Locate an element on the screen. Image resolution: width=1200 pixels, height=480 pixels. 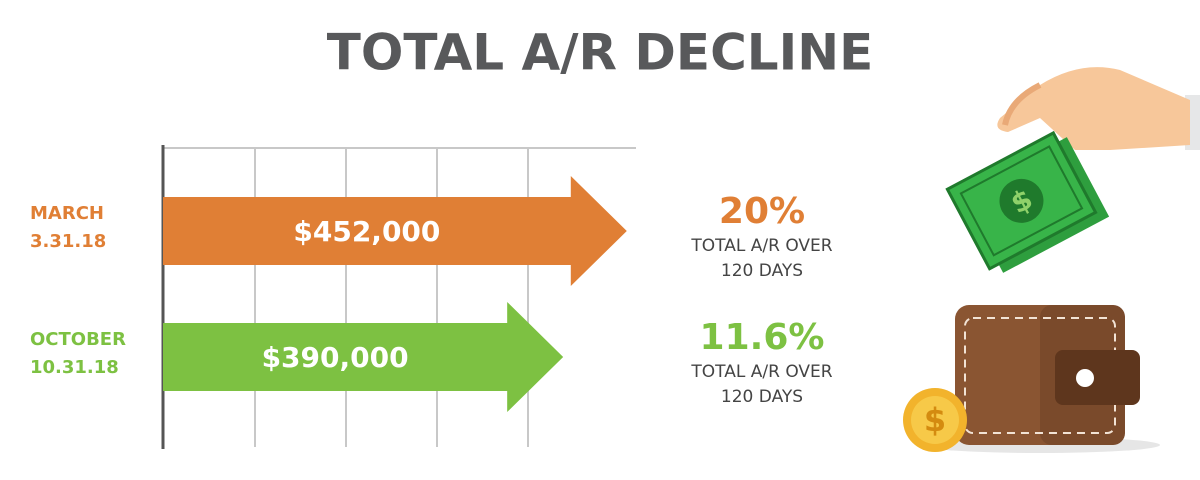
category-label: MARCH is located at coordinates (67, 213).